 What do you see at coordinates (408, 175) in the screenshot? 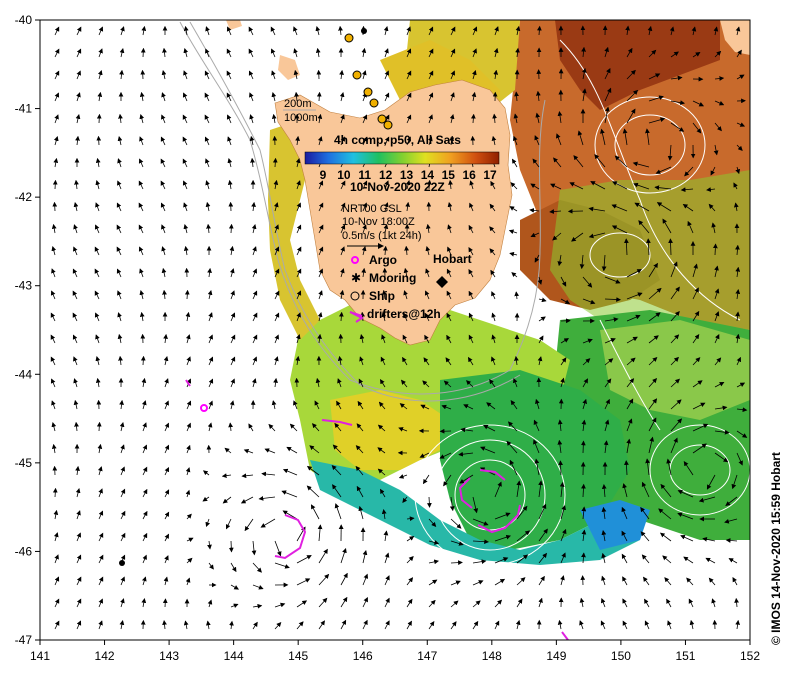
I see `color-scale-labels: 9 10 11 12 13 14 15 16 17` at bounding box center [408, 175].